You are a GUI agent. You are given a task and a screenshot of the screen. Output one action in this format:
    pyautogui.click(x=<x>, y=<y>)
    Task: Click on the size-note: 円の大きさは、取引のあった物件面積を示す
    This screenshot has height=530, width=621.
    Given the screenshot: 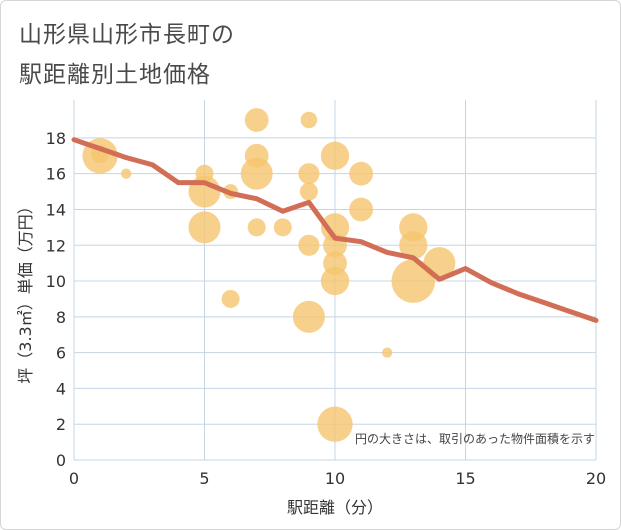 What is the action you would take?
    pyautogui.click(x=475, y=438)
    